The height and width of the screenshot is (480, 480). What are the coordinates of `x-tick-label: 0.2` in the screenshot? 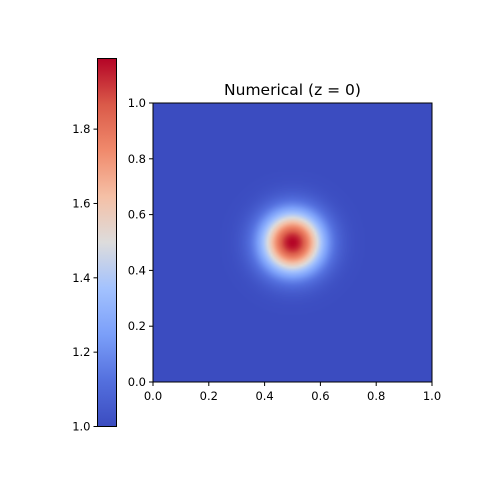 It's located at (209, 396).